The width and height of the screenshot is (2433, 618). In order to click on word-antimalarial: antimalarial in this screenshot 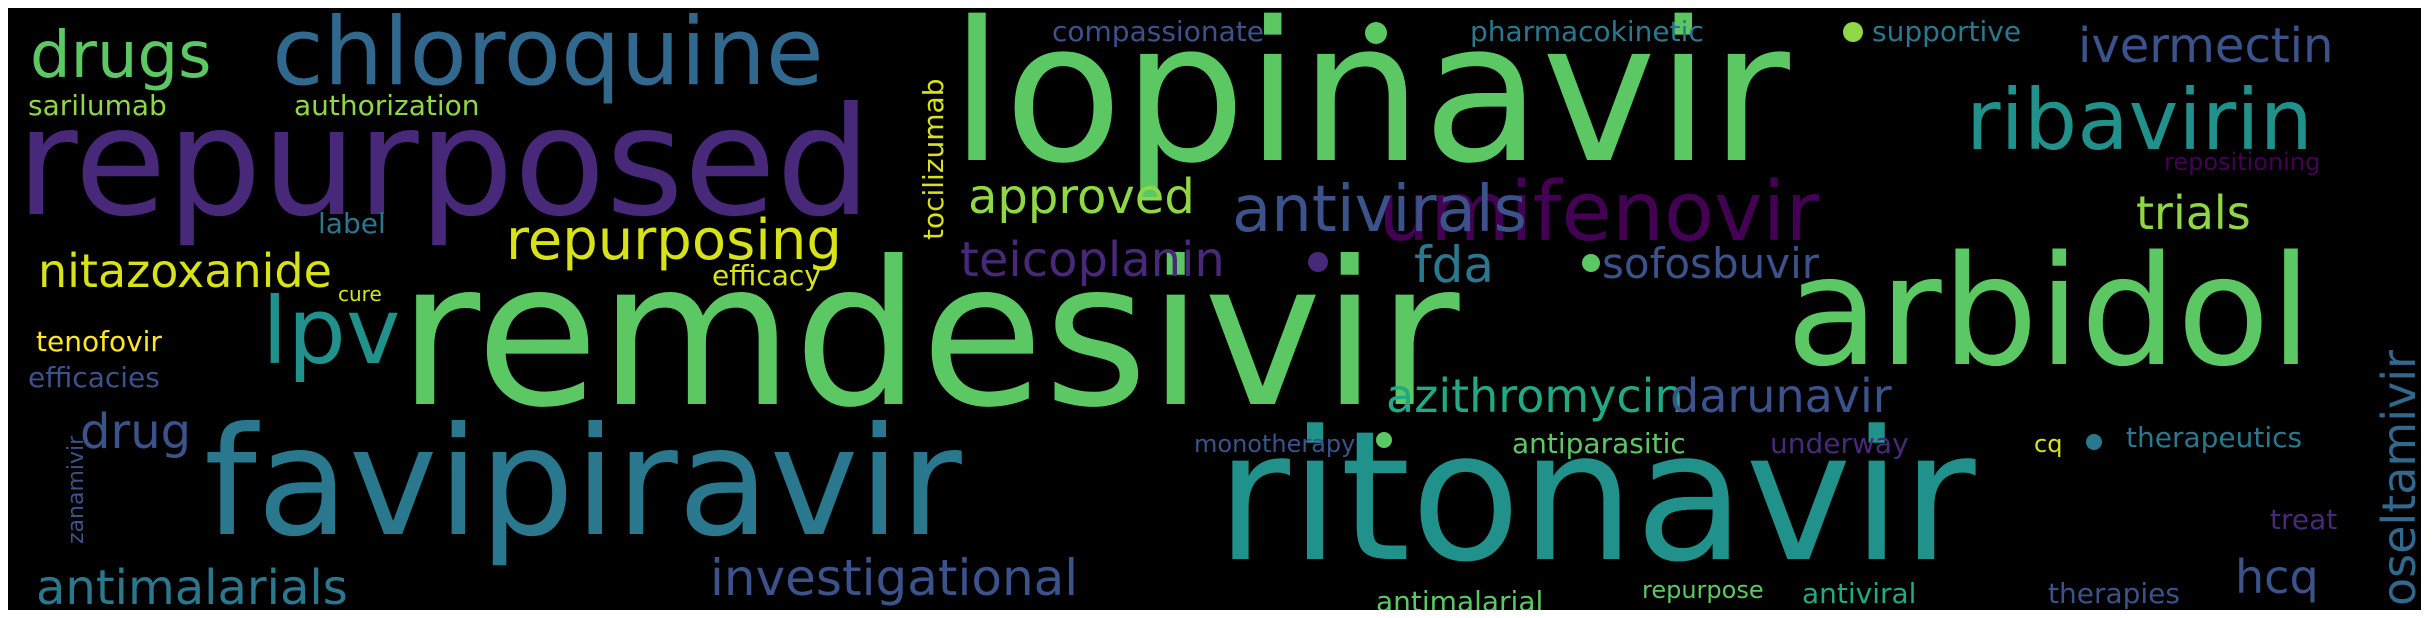, I will do `click(1460, 598)`.